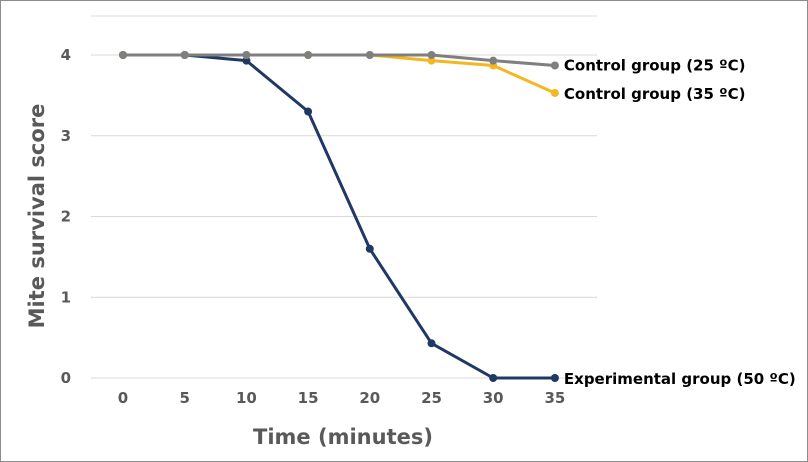  What do you see at coordinates (37, 216) in the screenshot?
I see `y-axis-title: Mite survival score` at bounding box center [37, 216].